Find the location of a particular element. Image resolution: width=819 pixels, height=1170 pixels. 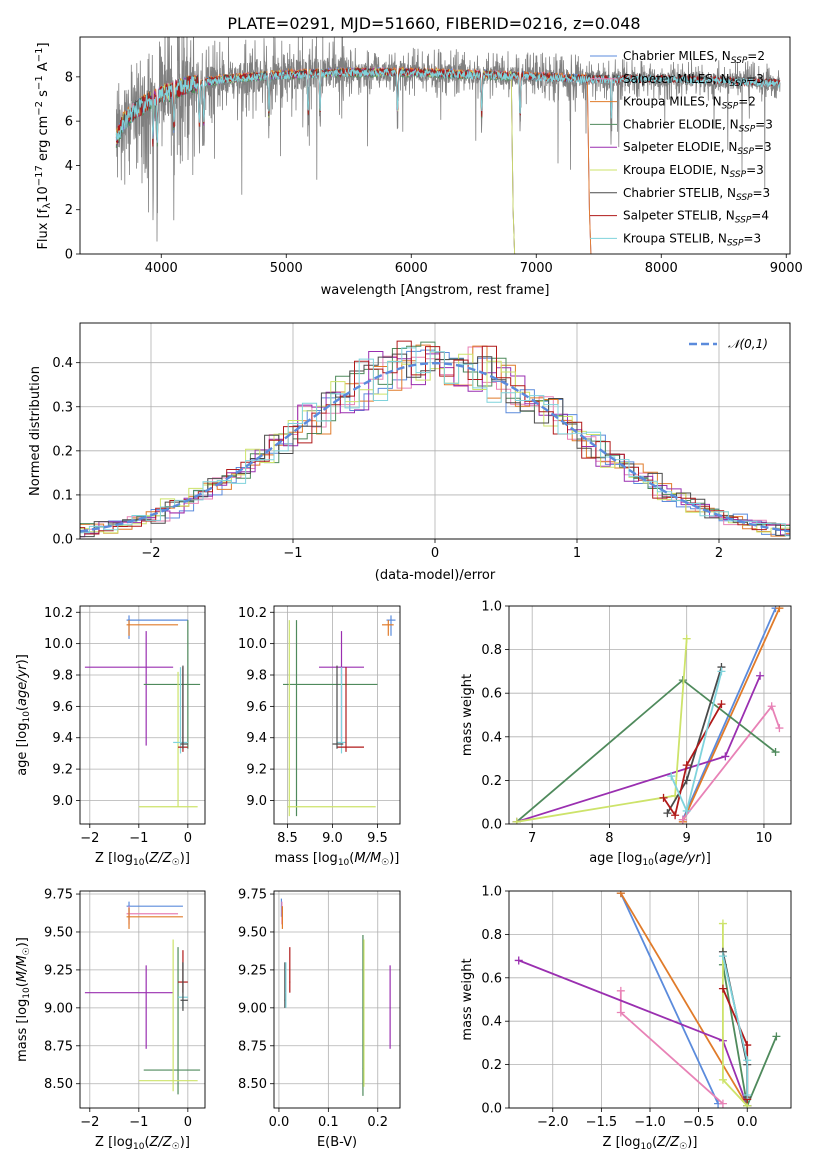

point-marker-salpeter_elodie is located at coordinates (518, 960).